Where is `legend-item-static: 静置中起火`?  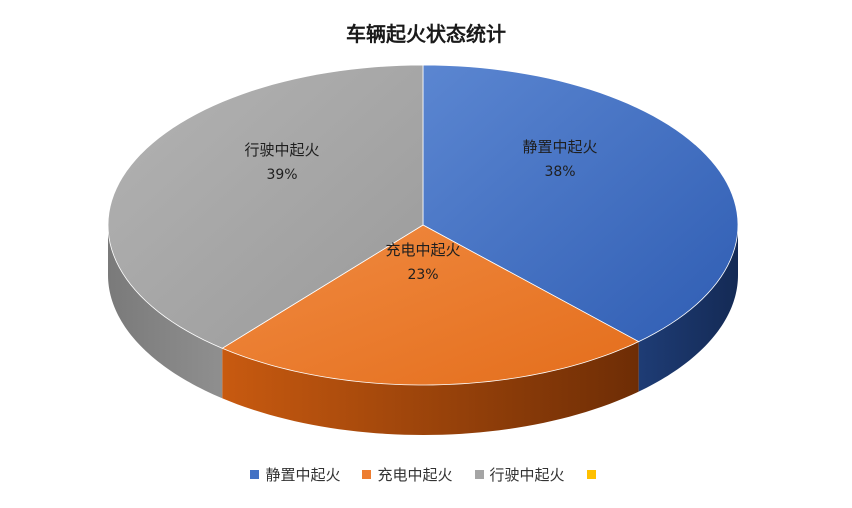
legend-item-static: 静置中起火 is located at coordinates (295, 474).